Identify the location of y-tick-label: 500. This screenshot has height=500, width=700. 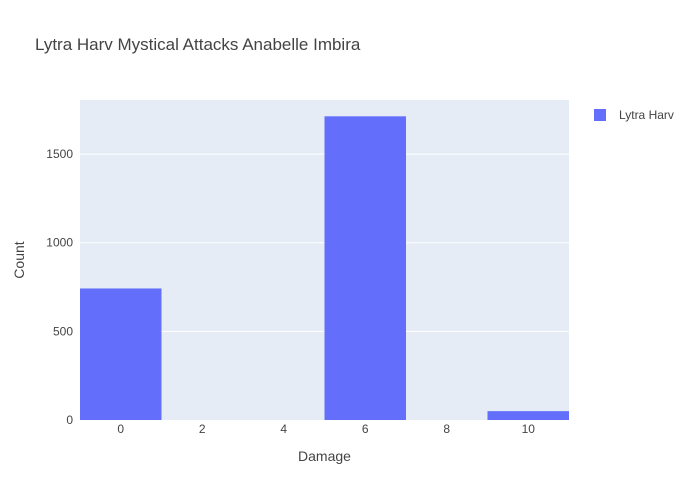
(63, 331).